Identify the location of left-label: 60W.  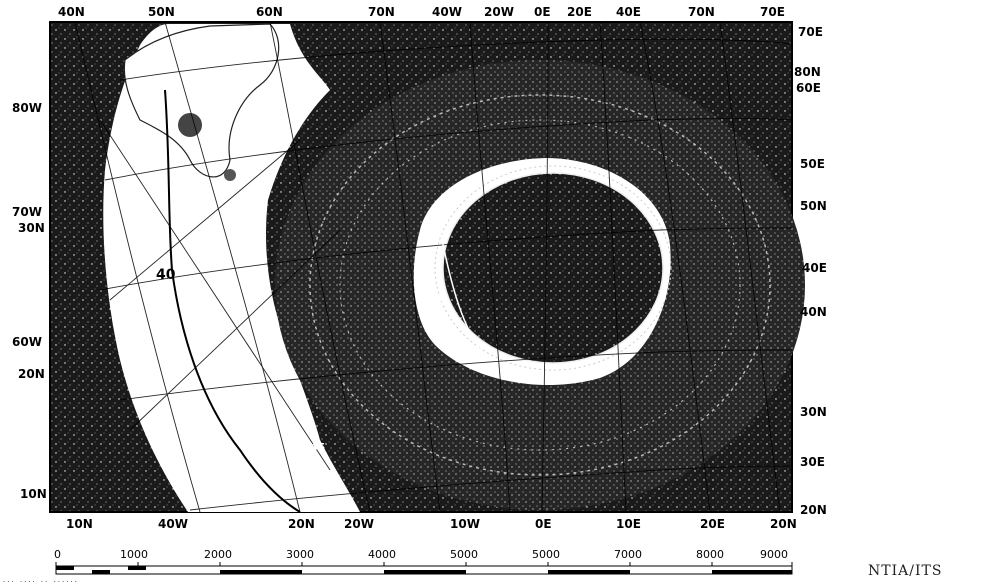
(27, 342).